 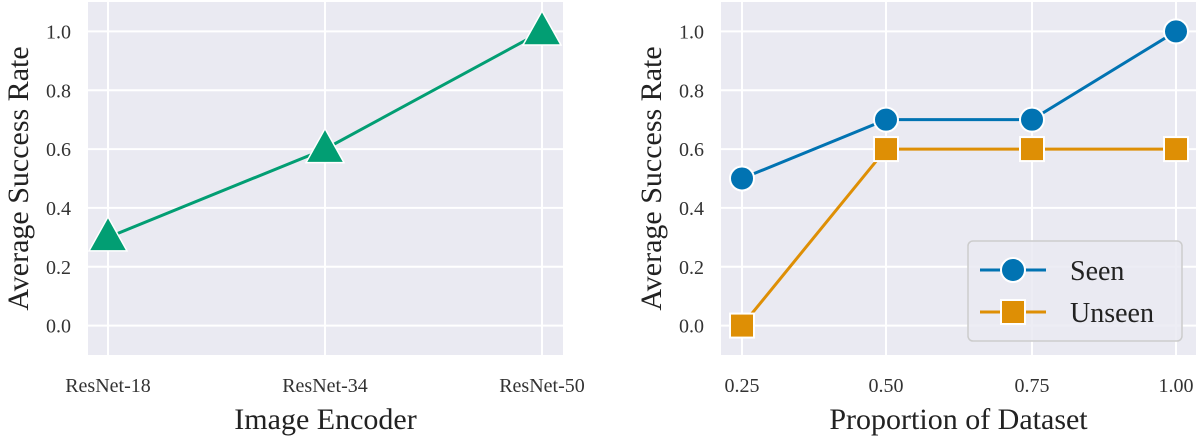 I want to click on x-axis-label: Proportion of Dataset, so click(x=958, y=419).